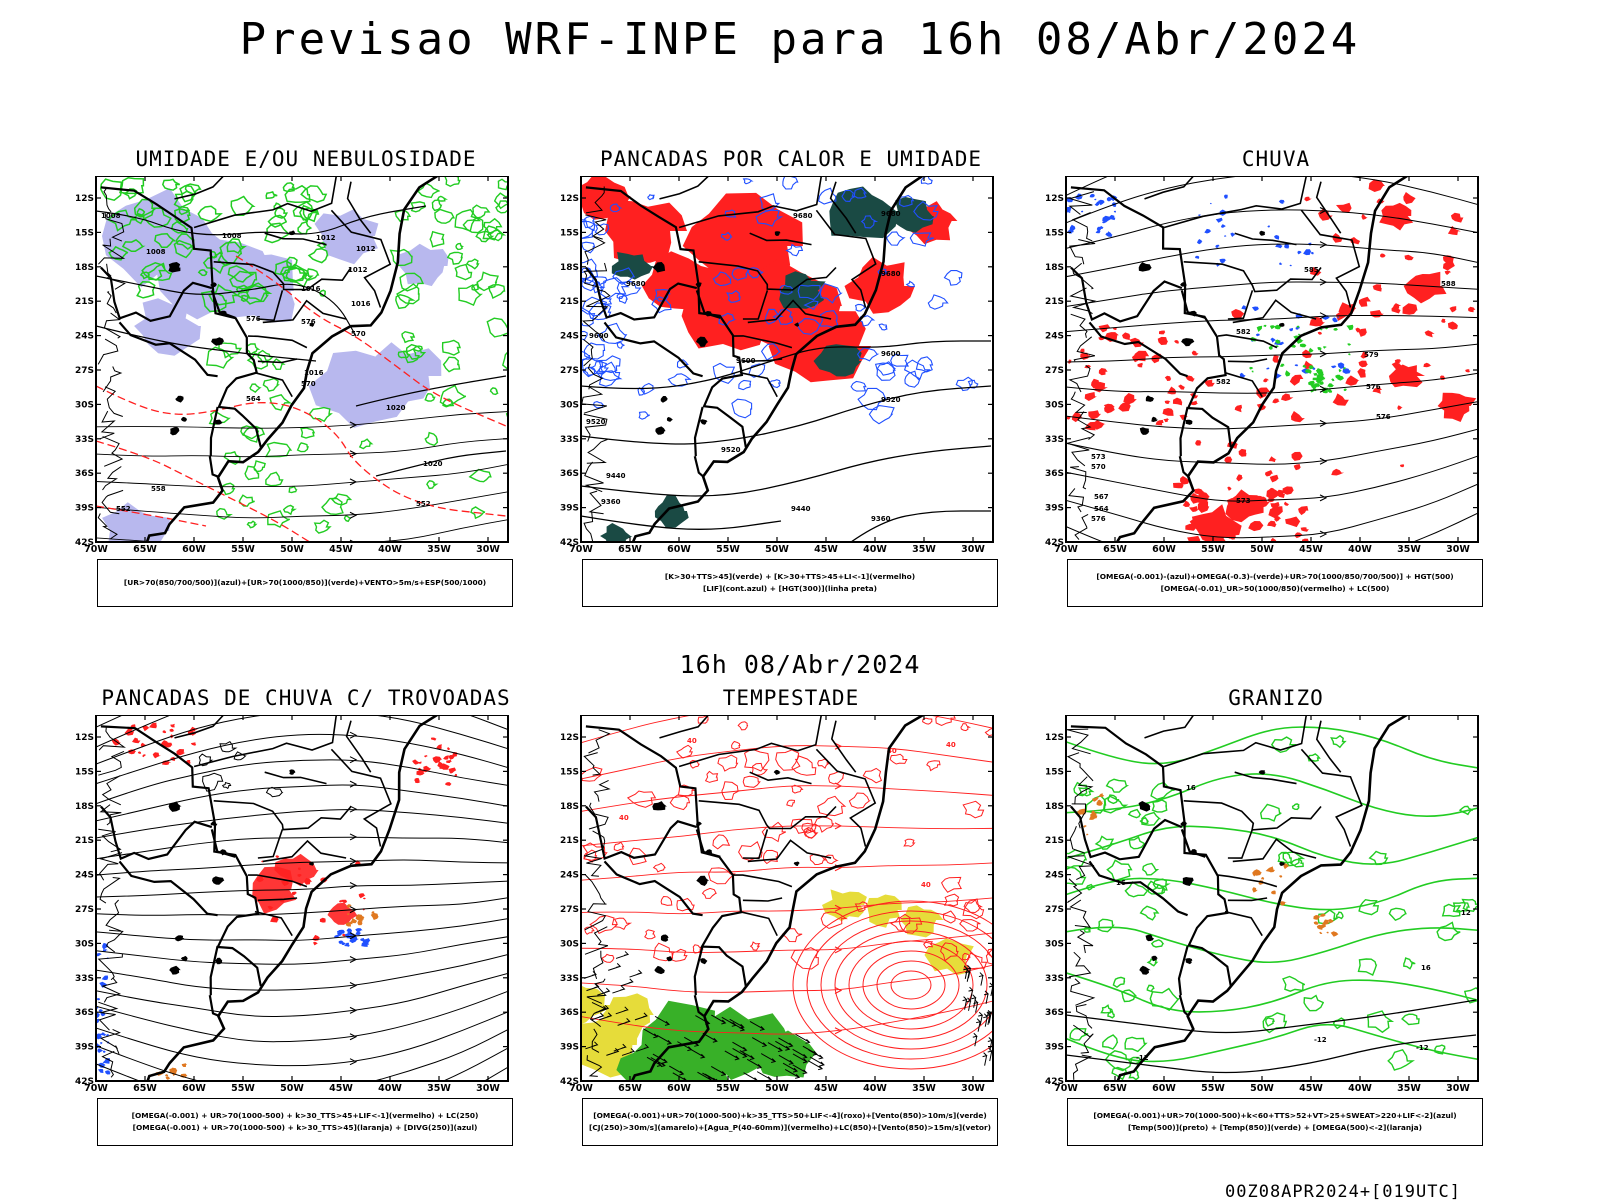 This screenshot has width=1600, height=1202. What do you see at coordinates (306, 159) in the screenshot?
I see `panel-title: UMIDADE E/OU NEBULOSIDADE` at bounding box center [306, 159].